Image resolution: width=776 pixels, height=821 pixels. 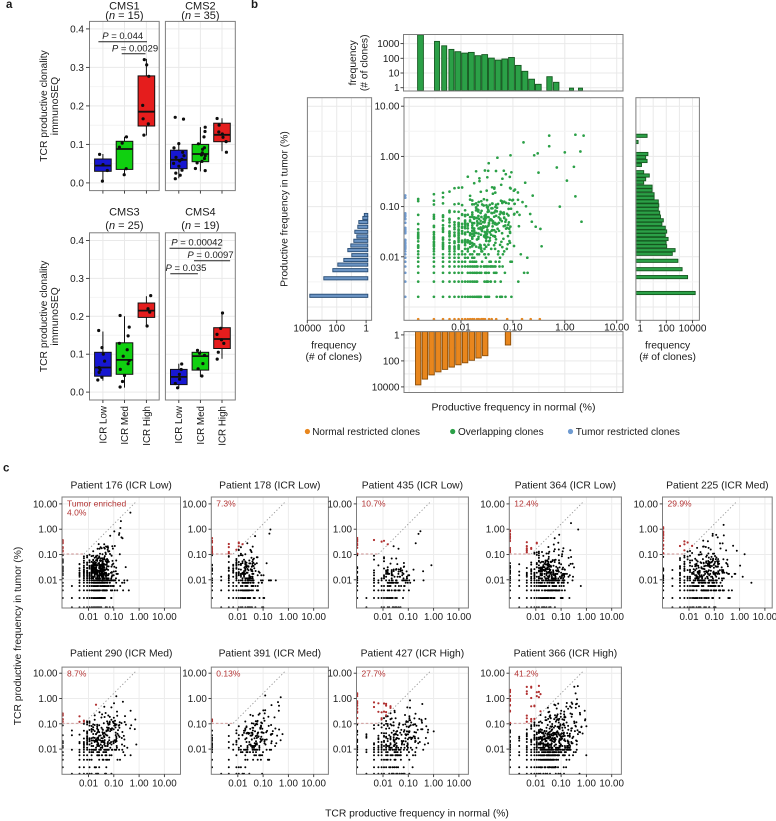 What do you see at coordinates (200, 226) in the screenshot?
I see `svg-text: (n = 19)` at bounding box center [200, 226].